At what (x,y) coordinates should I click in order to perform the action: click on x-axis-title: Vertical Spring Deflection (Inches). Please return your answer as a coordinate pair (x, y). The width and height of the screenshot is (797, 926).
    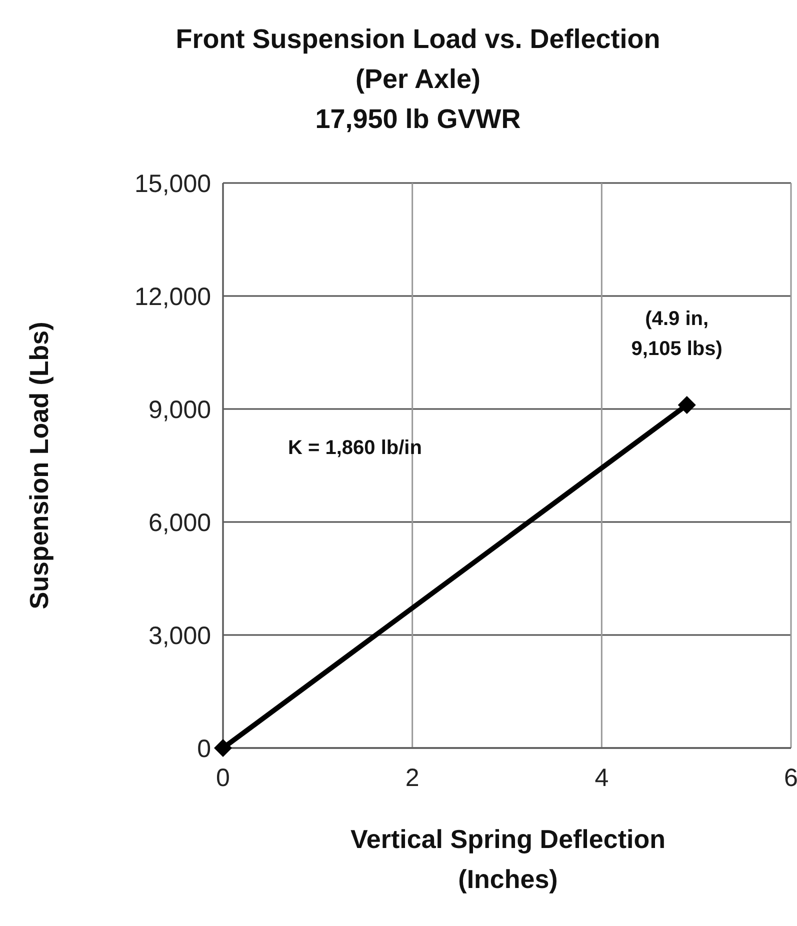
    Looking at the image, I should click on (508, 859).